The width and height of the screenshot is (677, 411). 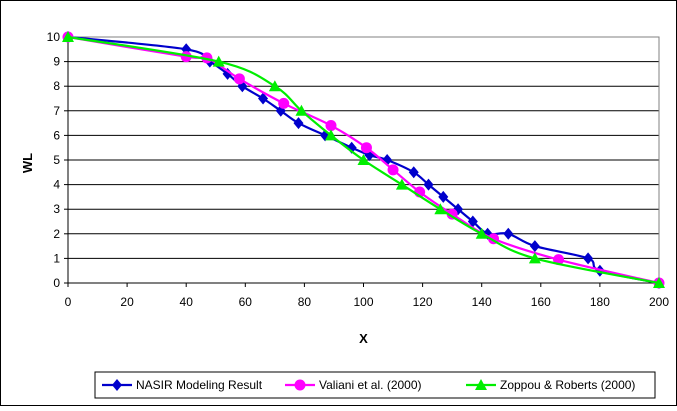 I want to click on y-tick-label: 5, so click(x=56, y=160).